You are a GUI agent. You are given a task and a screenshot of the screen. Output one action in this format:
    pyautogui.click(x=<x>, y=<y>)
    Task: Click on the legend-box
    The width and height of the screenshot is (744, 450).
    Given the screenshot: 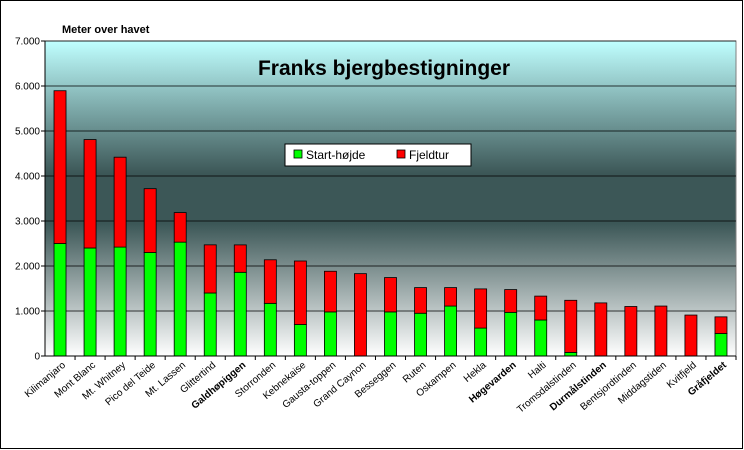 What is the action you would take?
    pyautogui.click(x=378, y=155)
    